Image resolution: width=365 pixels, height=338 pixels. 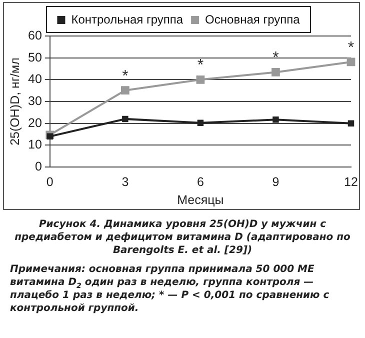 I want to click on text: Примечания: основная группа принимала 50 000 МЕ витамина D$_{2}$ один раз в неделю, группа контроля — плацебо 1 раз в неделю; * — P < 0,001 по сравнению с контрольной группой., so click(x=170, y=289).